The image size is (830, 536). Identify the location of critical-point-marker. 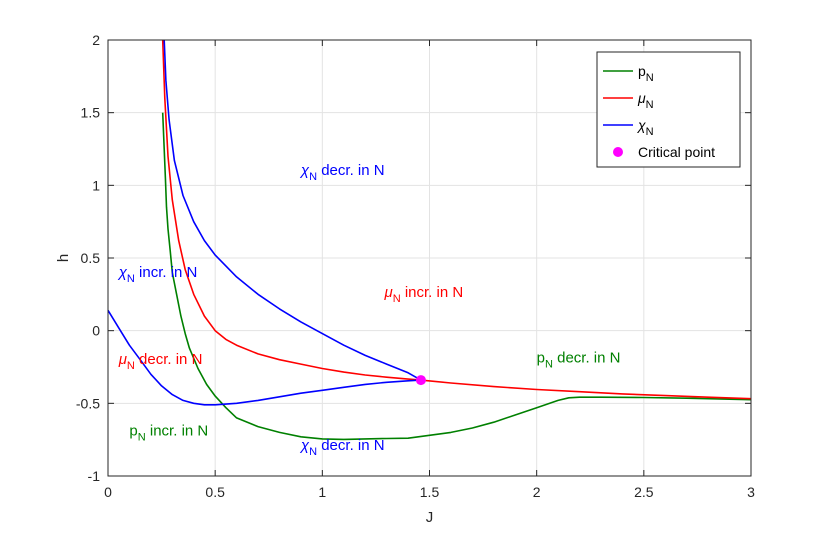
(420, 380).